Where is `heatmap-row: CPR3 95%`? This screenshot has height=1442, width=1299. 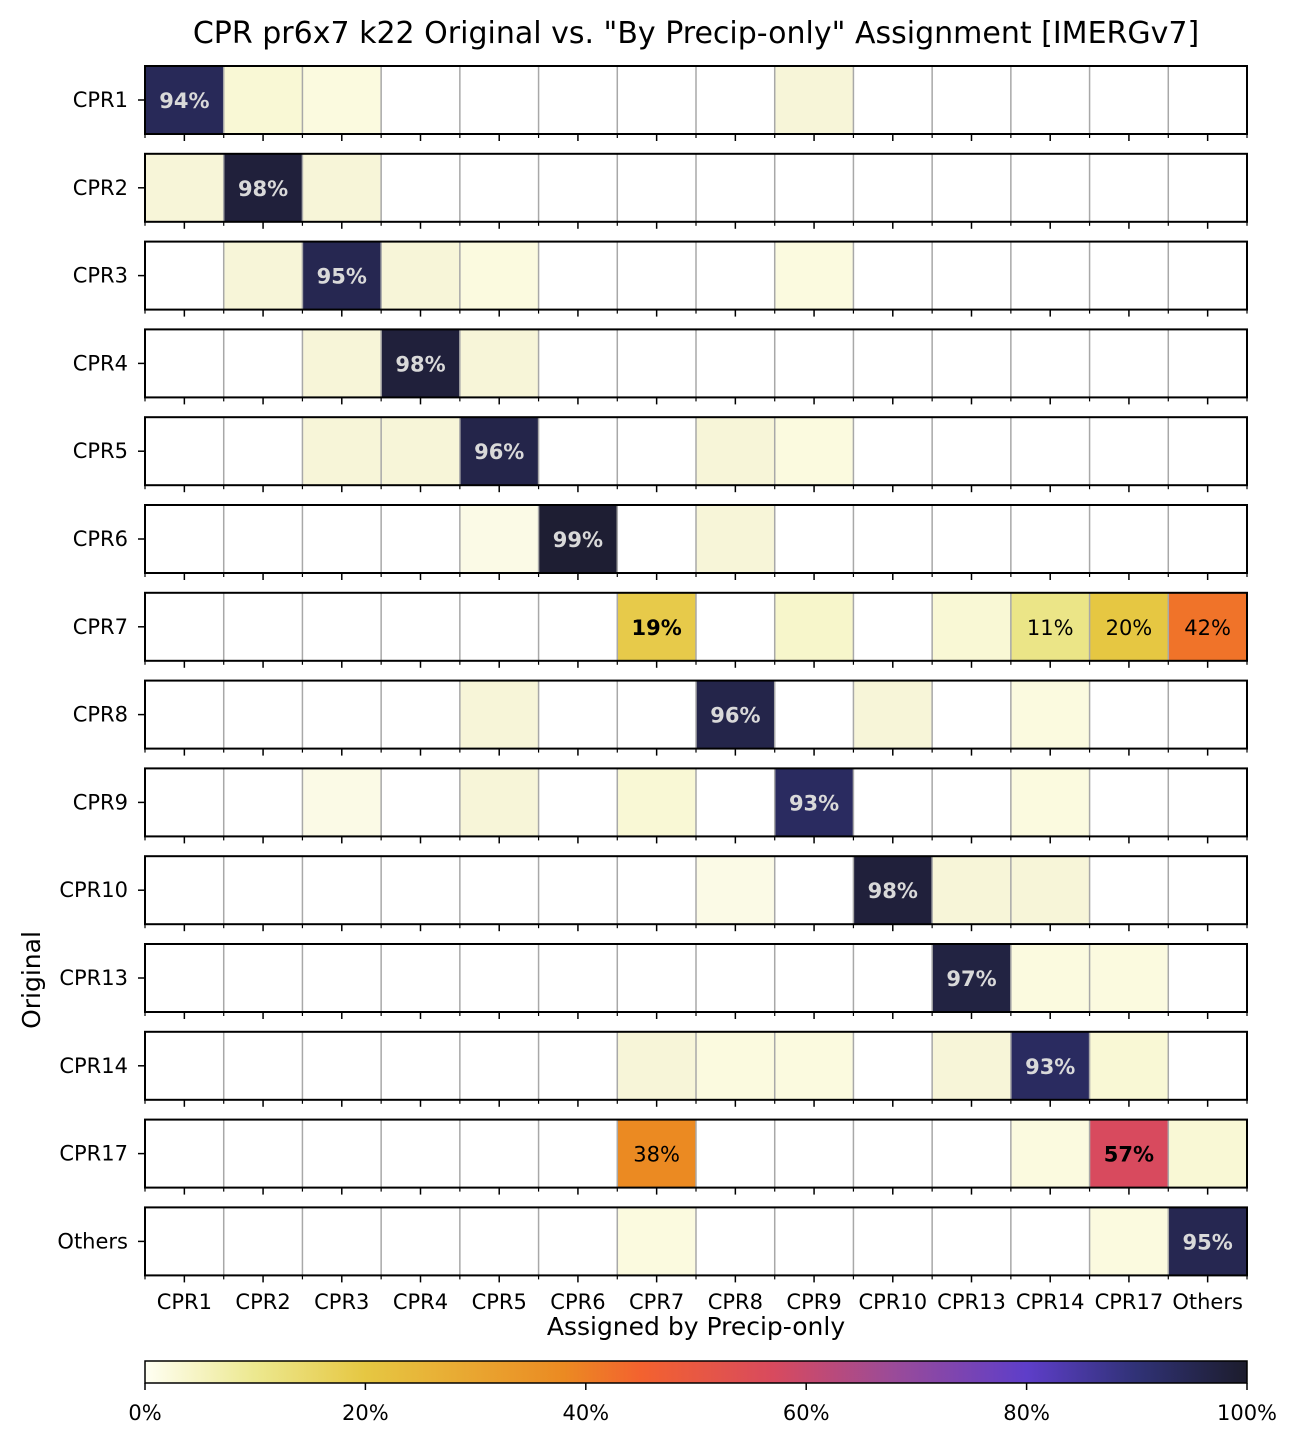
heatmap-row: CPR3 95% is located at coordinates (660, 278).